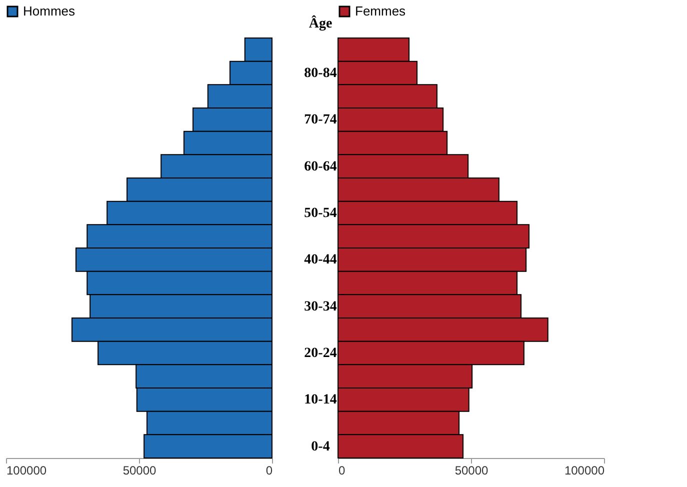 Image resolution: width=687 pixels, height=487 pixels. What do you see at coordinates (320, 23) in the screenshot?
I see `y-axis-title: Âge` at bounding box center [320, 23].